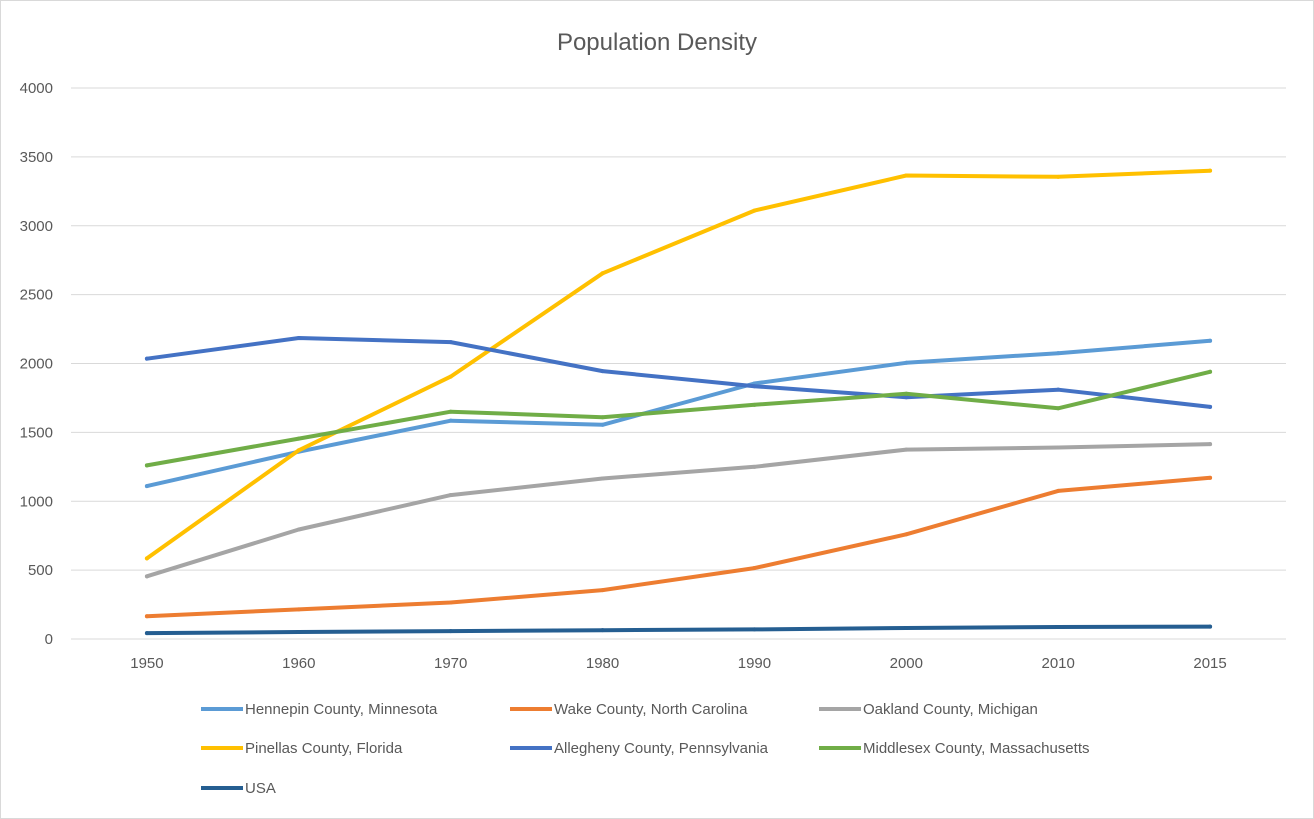  I want to click on y-axis-ticks: 0 500 1000 1500 2000 2500 3000 3500 4000, so click(36, 364).